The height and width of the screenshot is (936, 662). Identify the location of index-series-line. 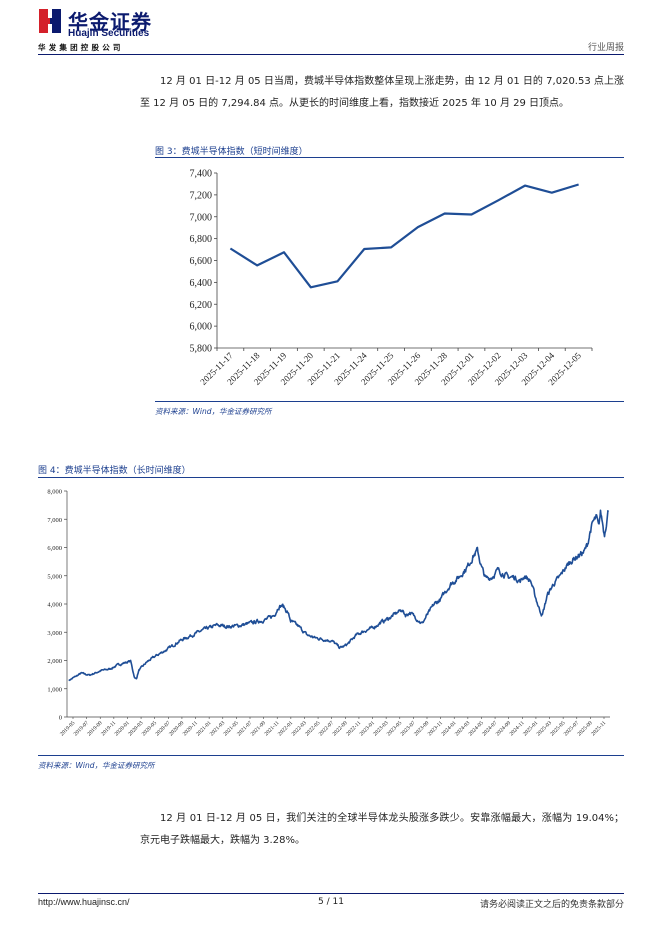
(404, 236).